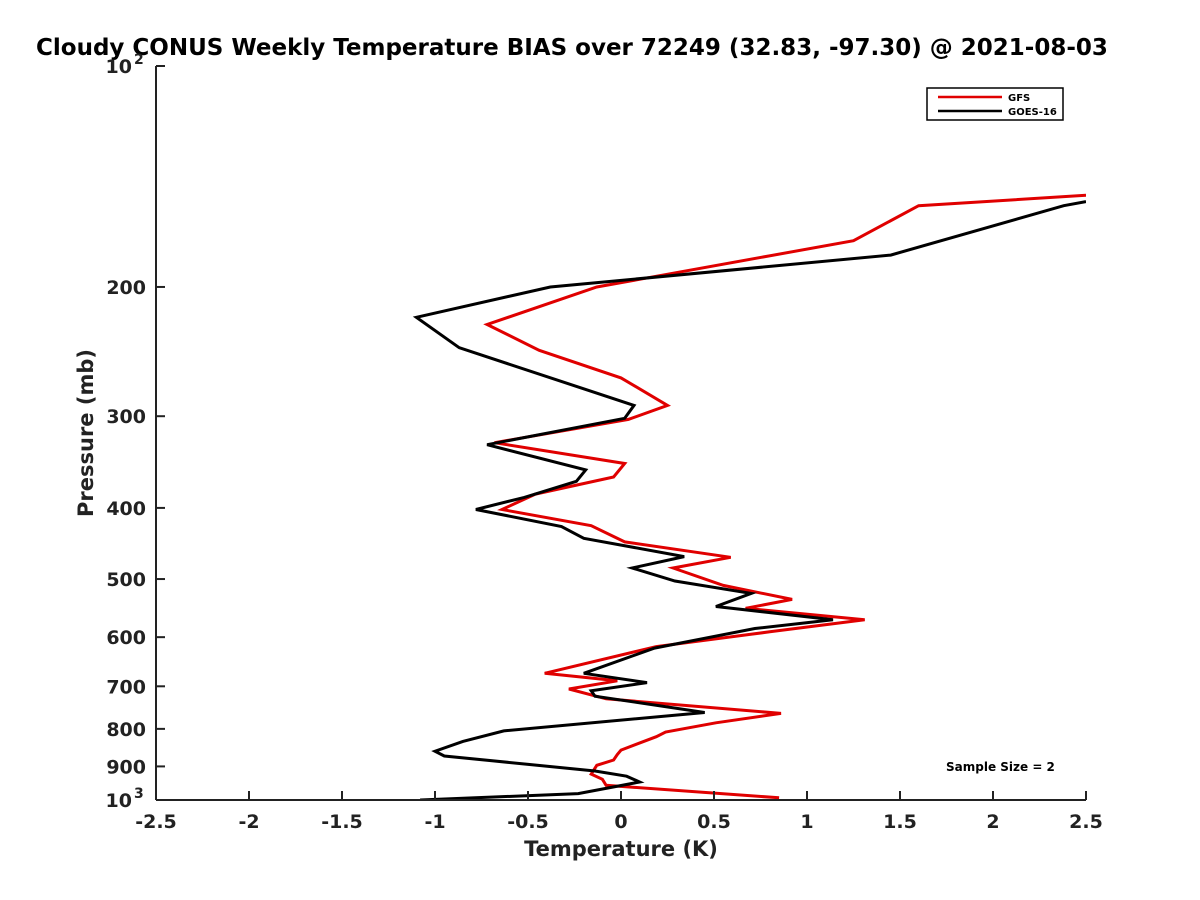 This screenshot has width=1200, height=900. What do you see at coordinates (714, 822) in the screenshot?
I see `x-tick-label: 0.5` at bounding box center [714, 822].